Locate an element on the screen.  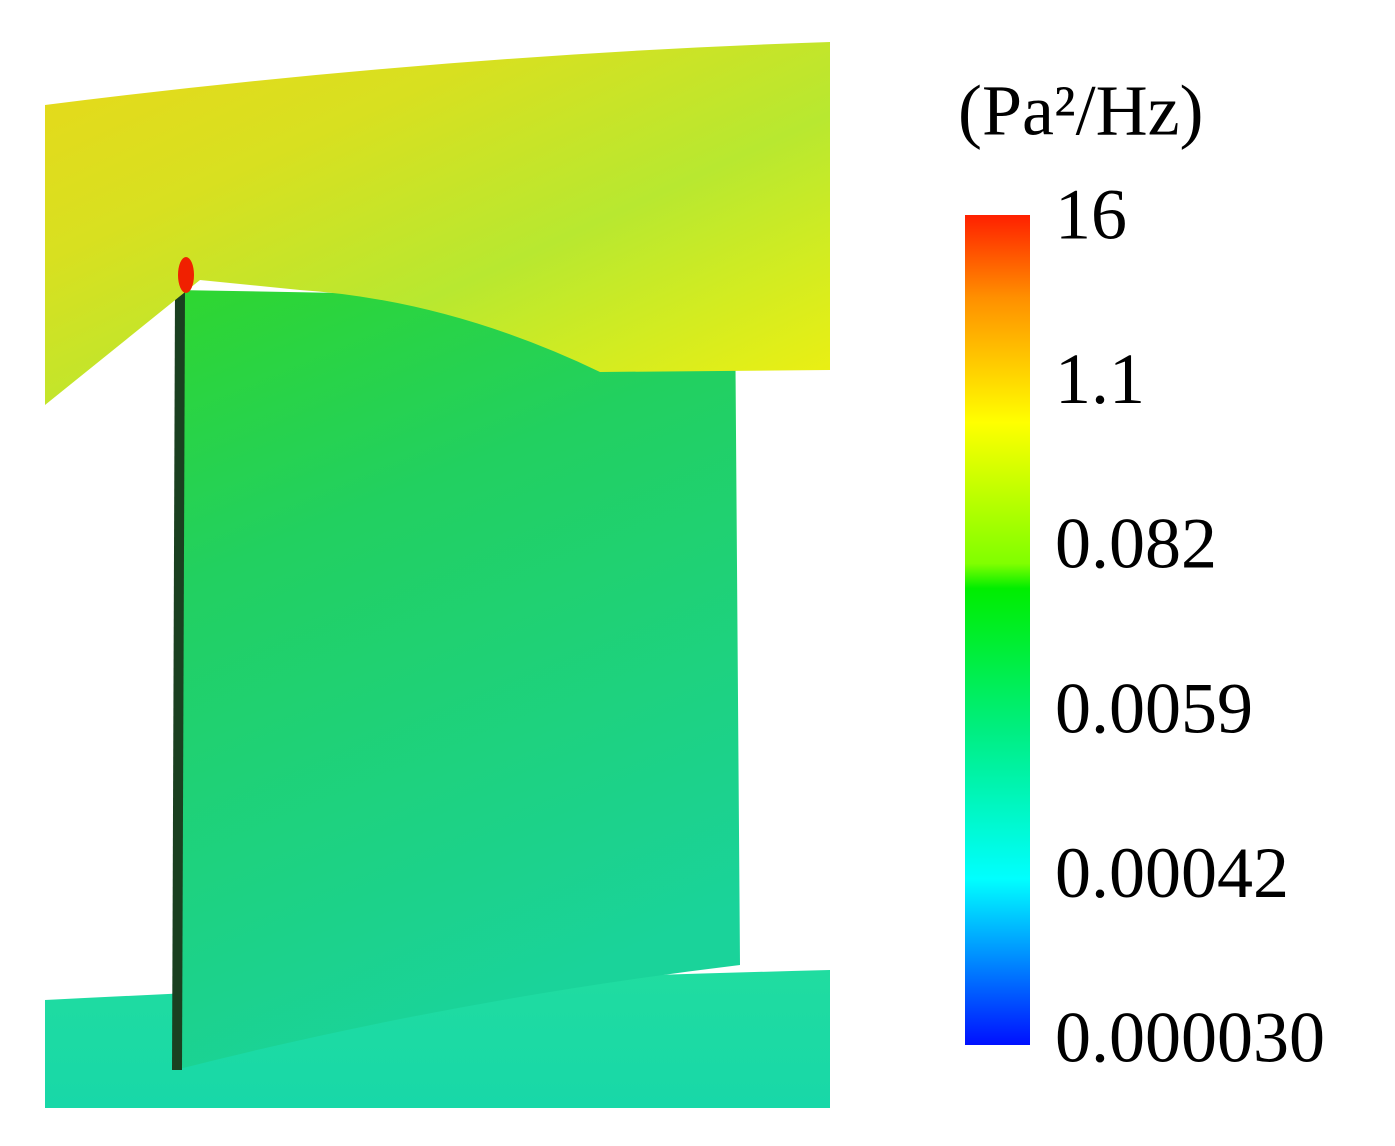
colorbar-label: 0.0059 is located at coordinates (1154, 708).